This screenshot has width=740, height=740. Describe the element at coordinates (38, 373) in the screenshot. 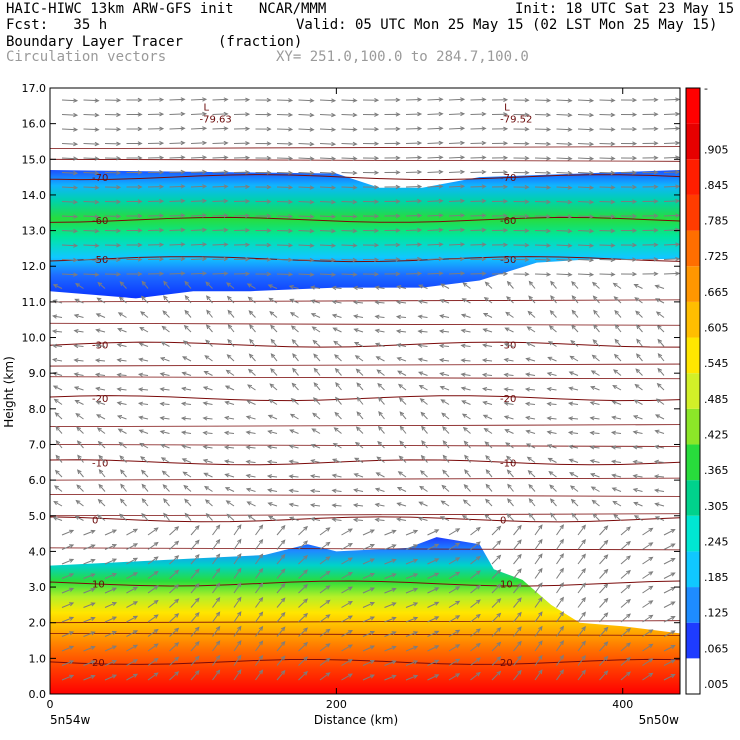

I see `y-tick-label: 9.0` at that location.